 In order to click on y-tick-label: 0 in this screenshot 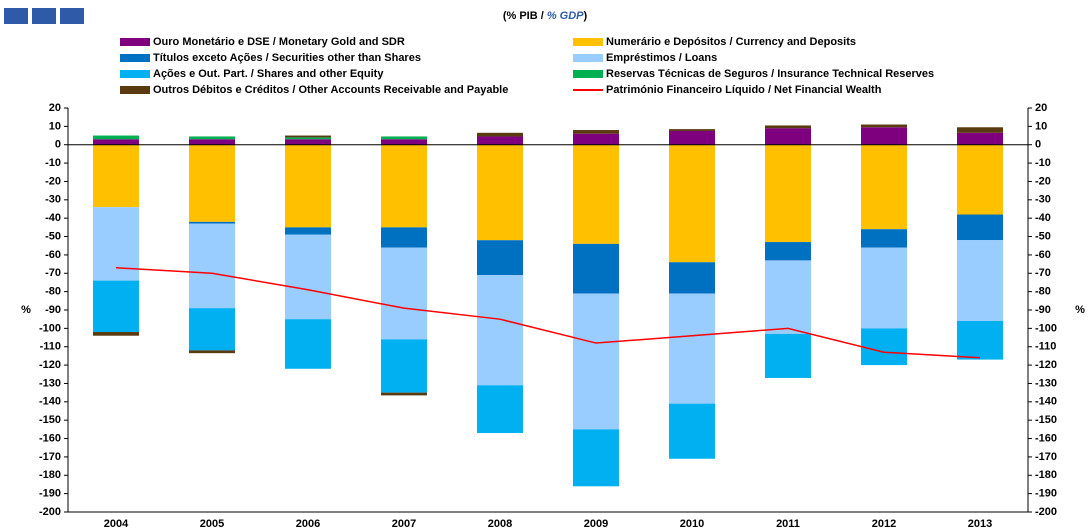, I will do `click(58, 145)`.